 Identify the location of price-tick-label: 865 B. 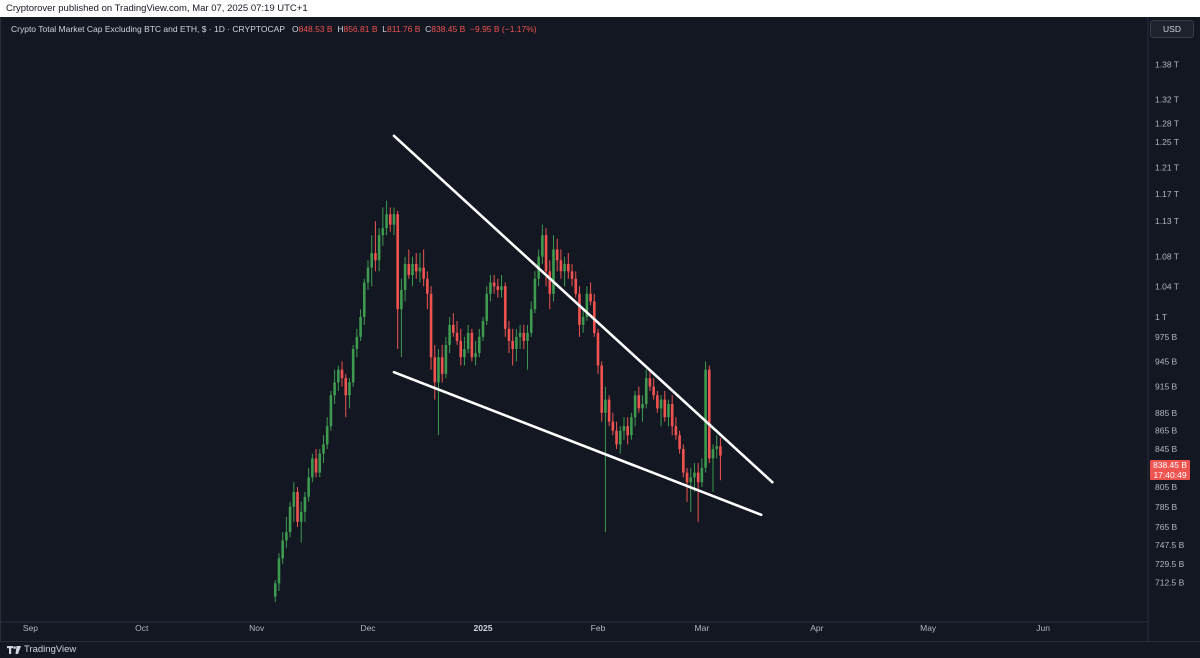
(1166, 431).